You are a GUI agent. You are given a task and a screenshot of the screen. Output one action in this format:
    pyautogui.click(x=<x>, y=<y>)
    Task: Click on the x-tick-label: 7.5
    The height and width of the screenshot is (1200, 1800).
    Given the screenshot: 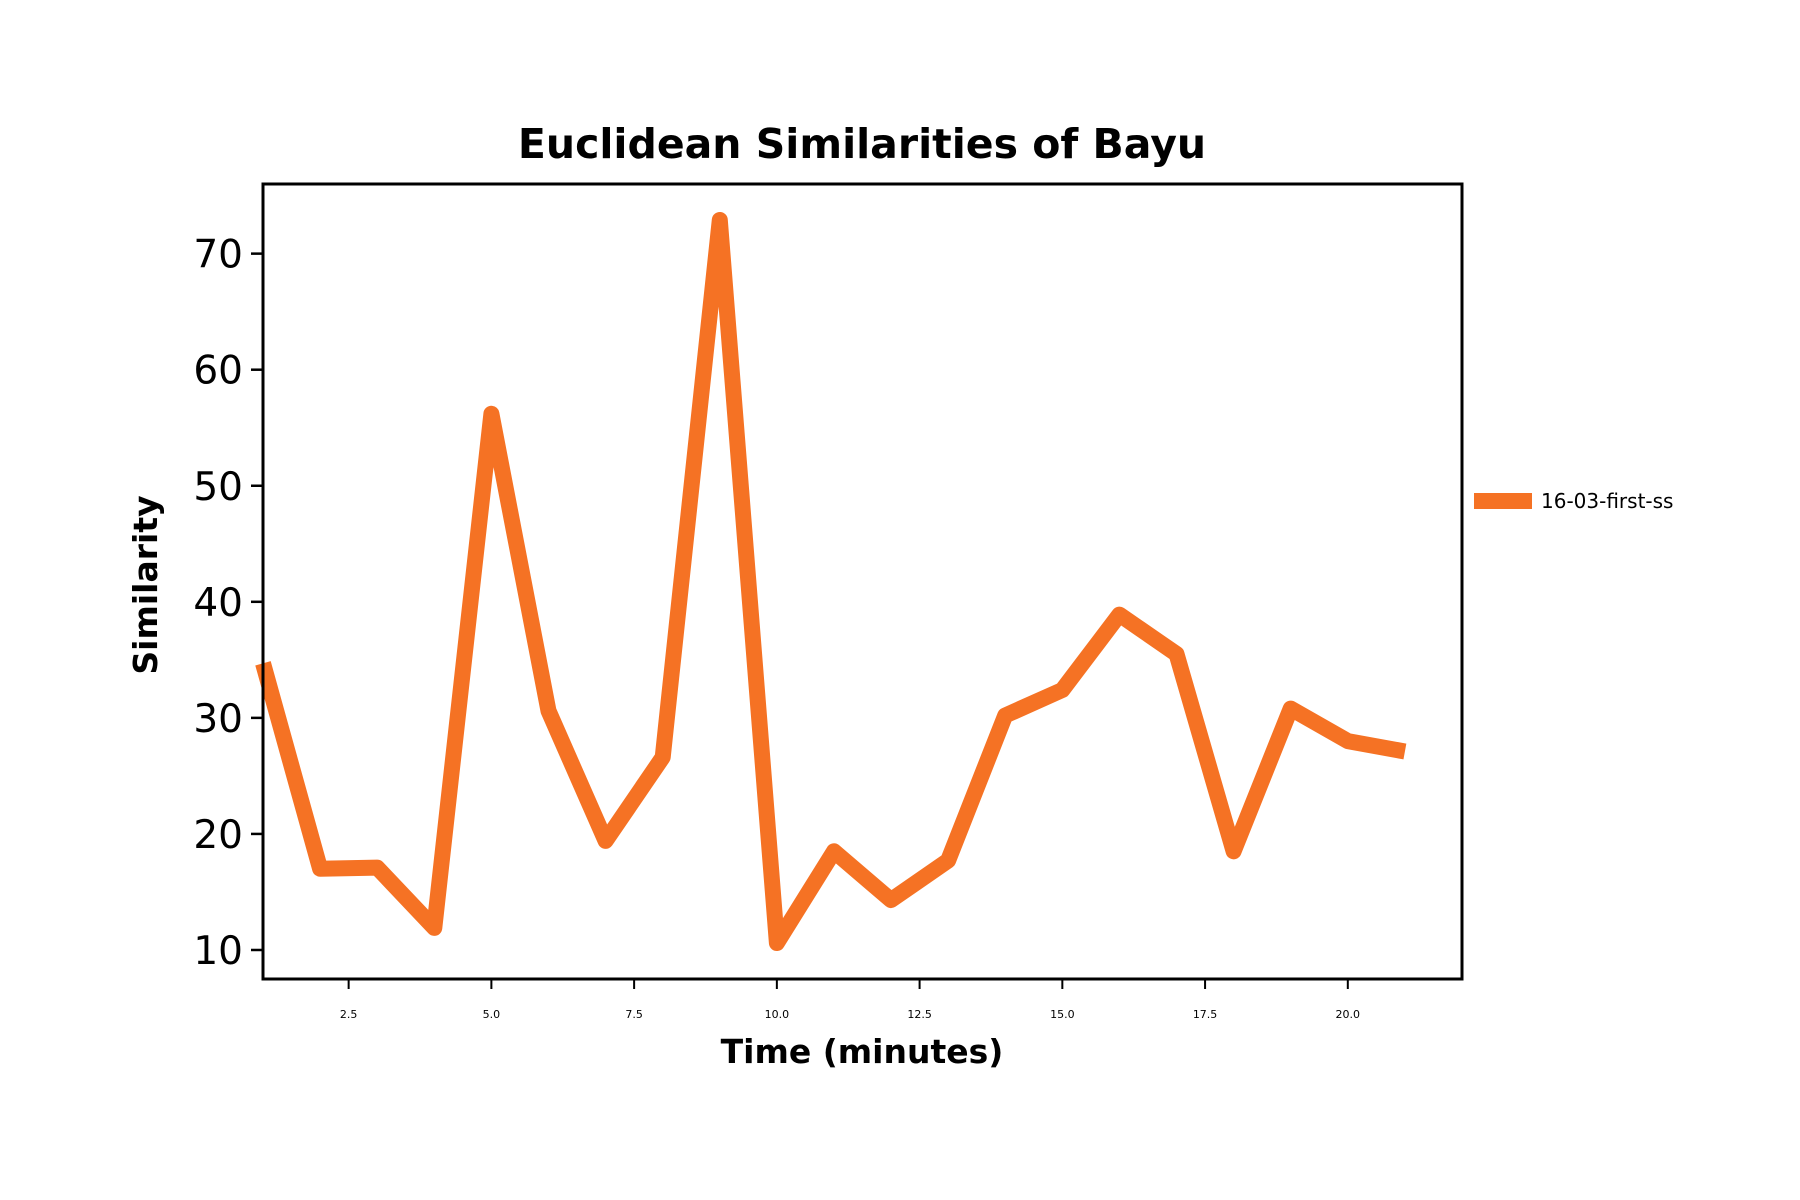 What is the action you would take?
    pyautogui.click(x=634, y=1014)
    